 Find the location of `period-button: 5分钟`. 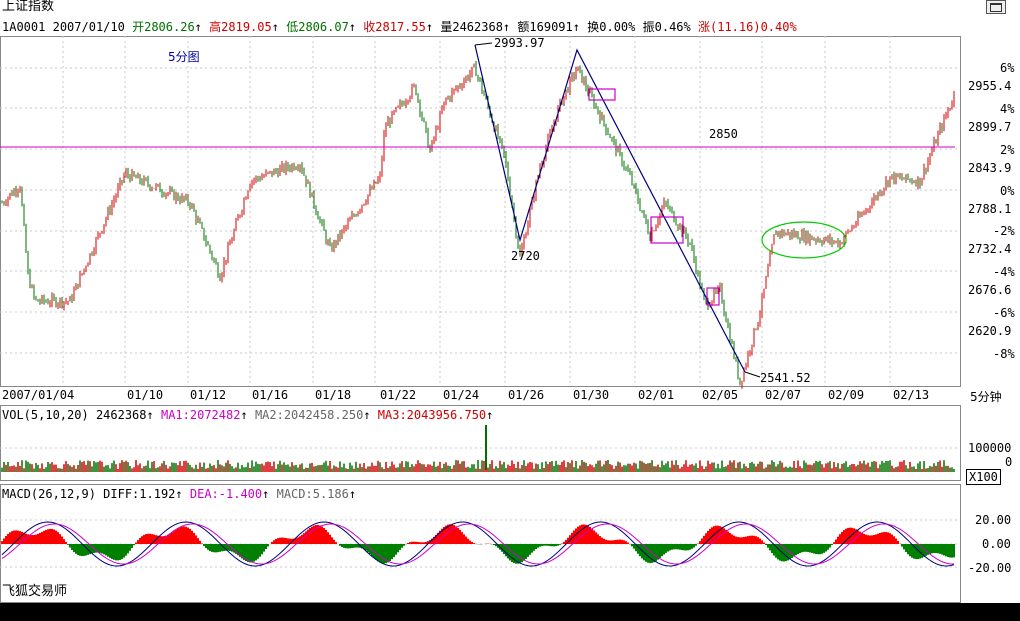

period-button: 5分钟 is located at coordinates (986, 397).